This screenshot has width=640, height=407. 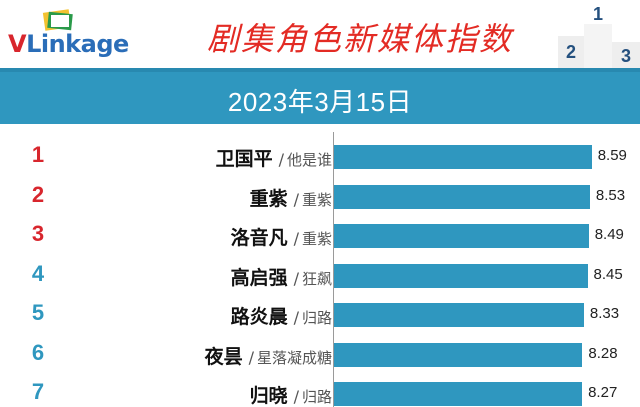 I want to click on row-label: 夜昙 / 星落凝成糖, so click(x=268, y=355).